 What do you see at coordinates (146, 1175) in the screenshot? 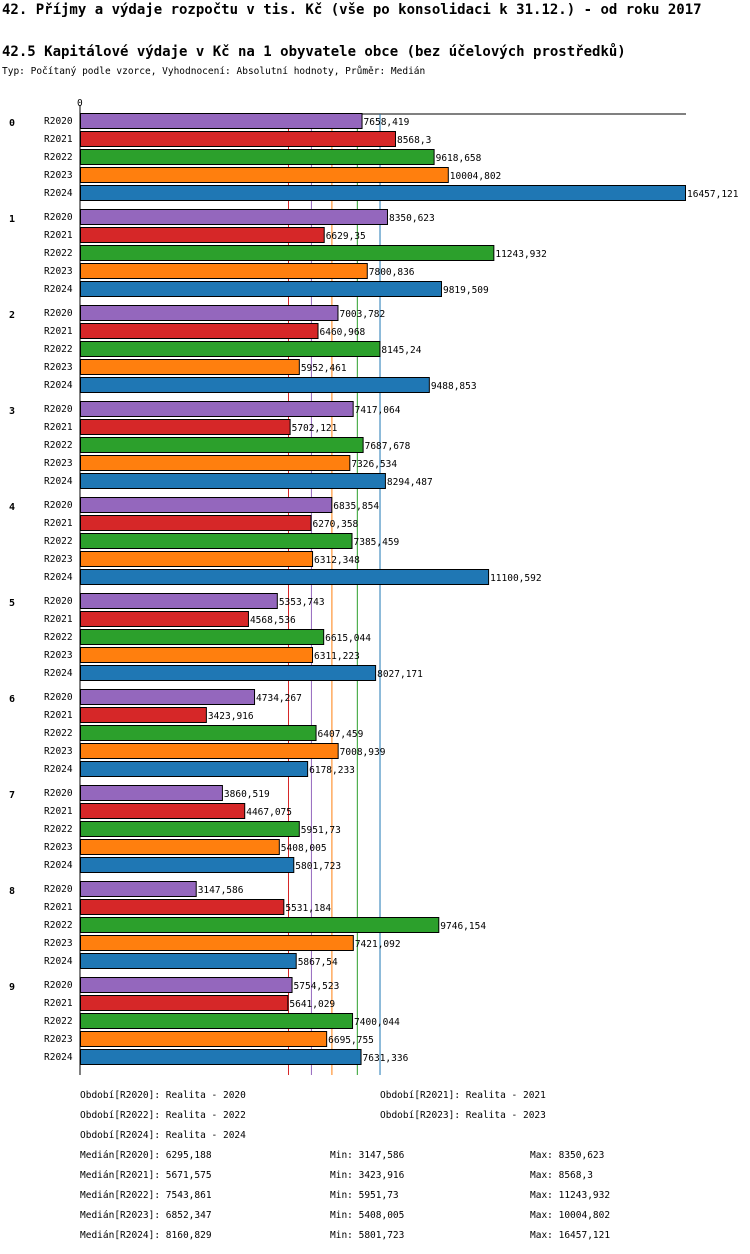
I see `legend-median-r2021: Medián[R2021]: 5671,575` at bounding box center [146, 1175].